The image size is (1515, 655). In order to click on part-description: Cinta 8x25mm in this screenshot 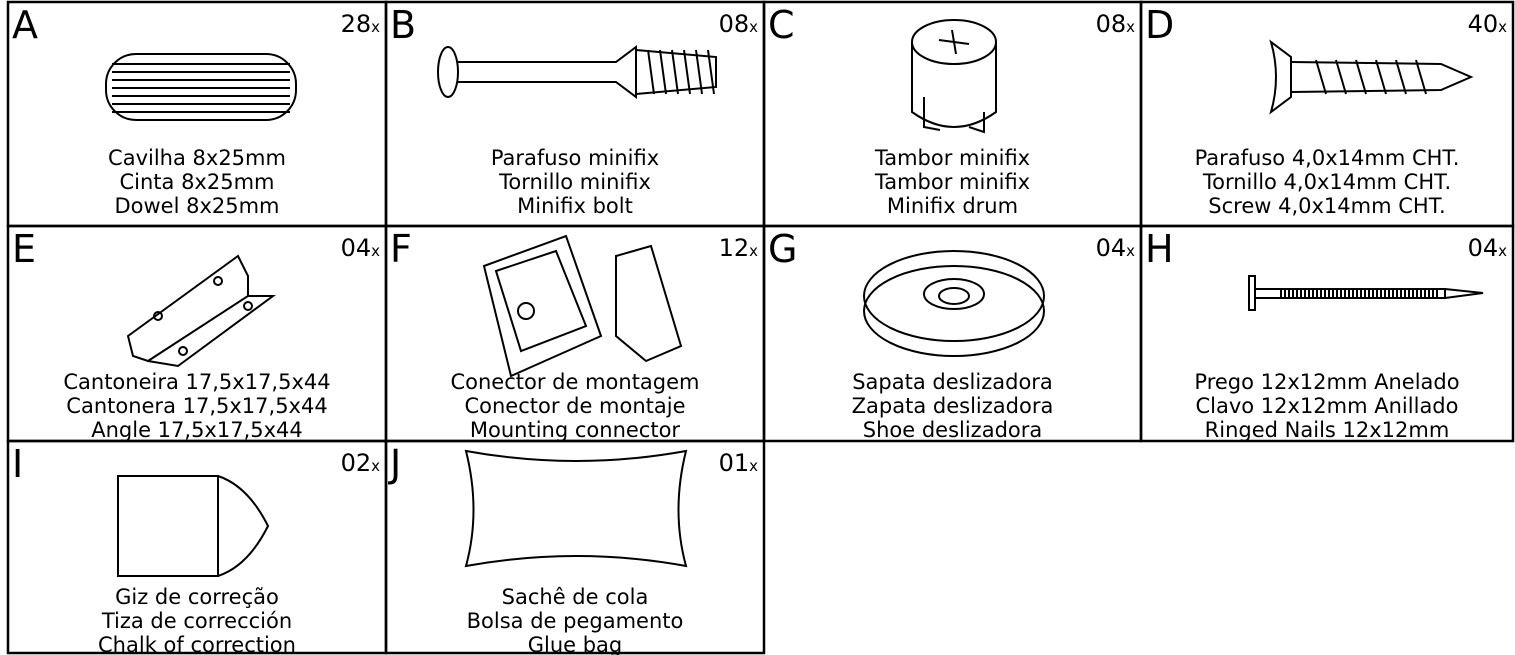, I will do `click(196, 182)`.